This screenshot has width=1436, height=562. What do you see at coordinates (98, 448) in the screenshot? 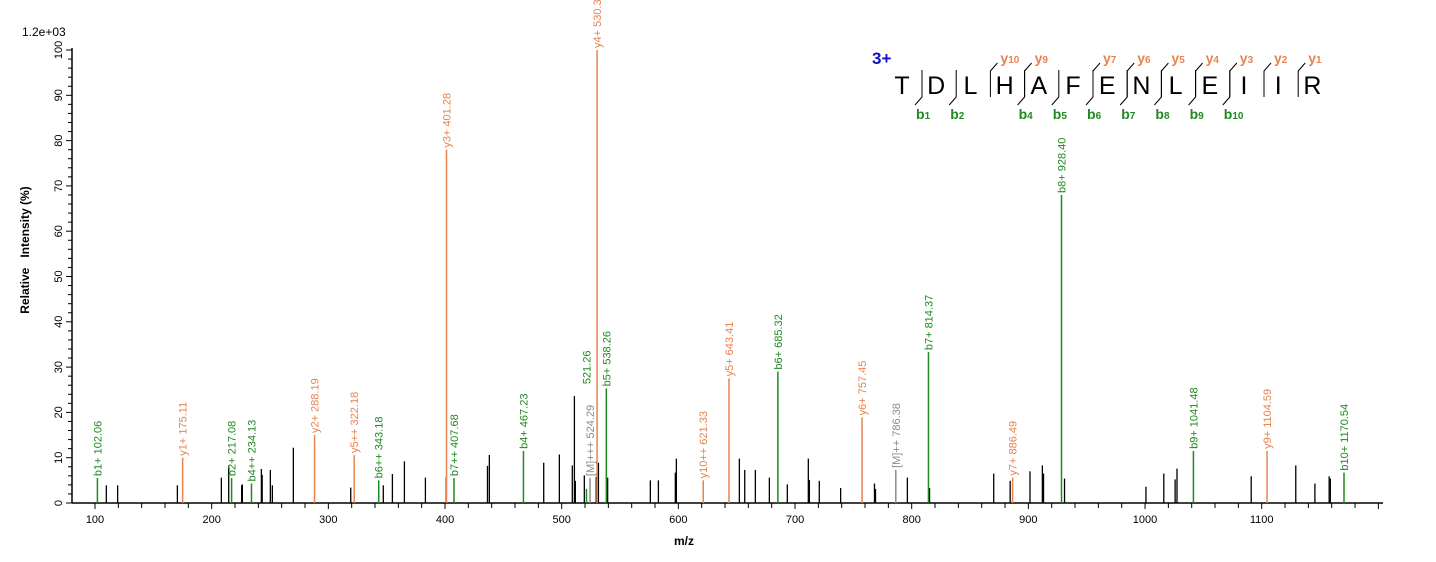
I see `peak-label: b1+ 102.06` at bounding box center [98, 448].